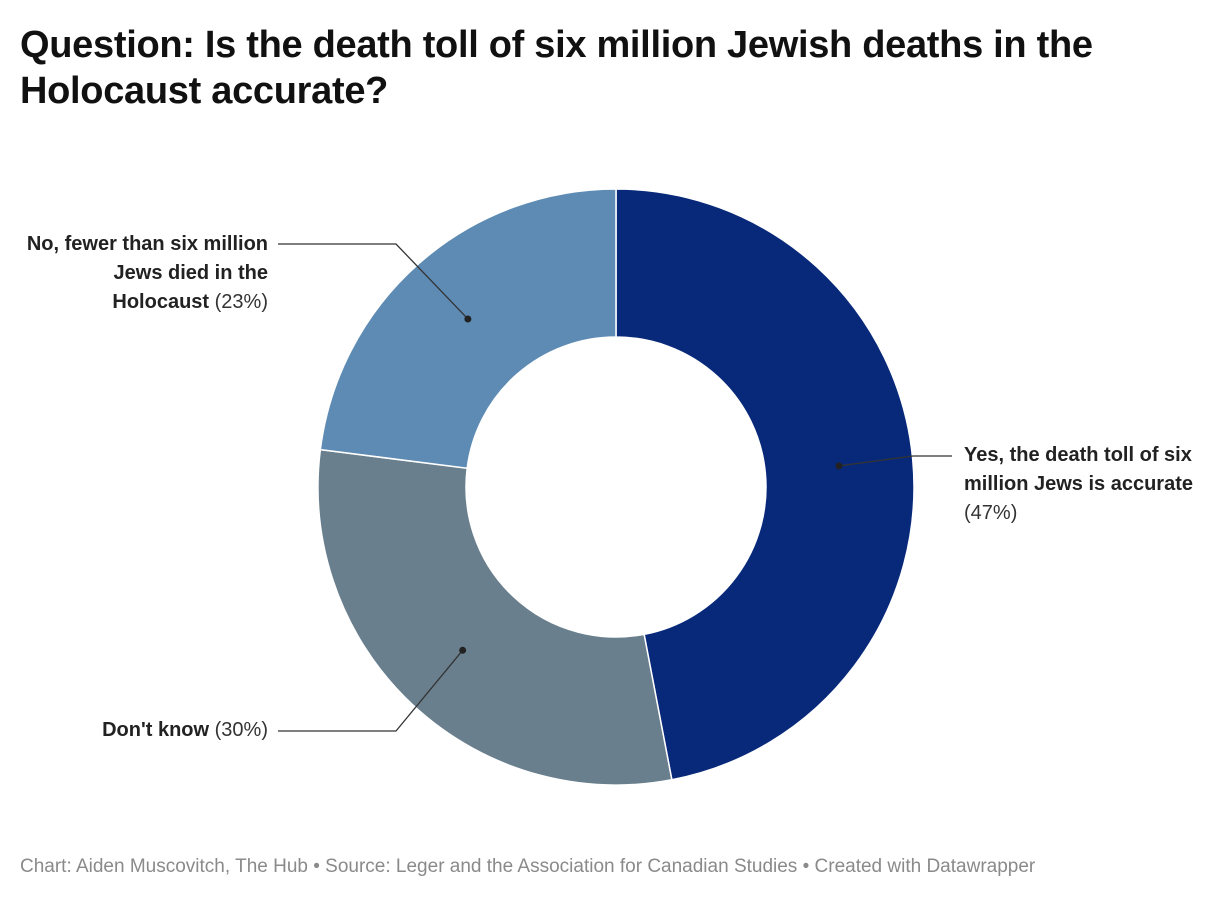 The width and height of the screenshot is (1232, 902). What do you see at coordinates (468, 329) in the screenshot?
I see `slice-no` at bounding box center [468, 329].